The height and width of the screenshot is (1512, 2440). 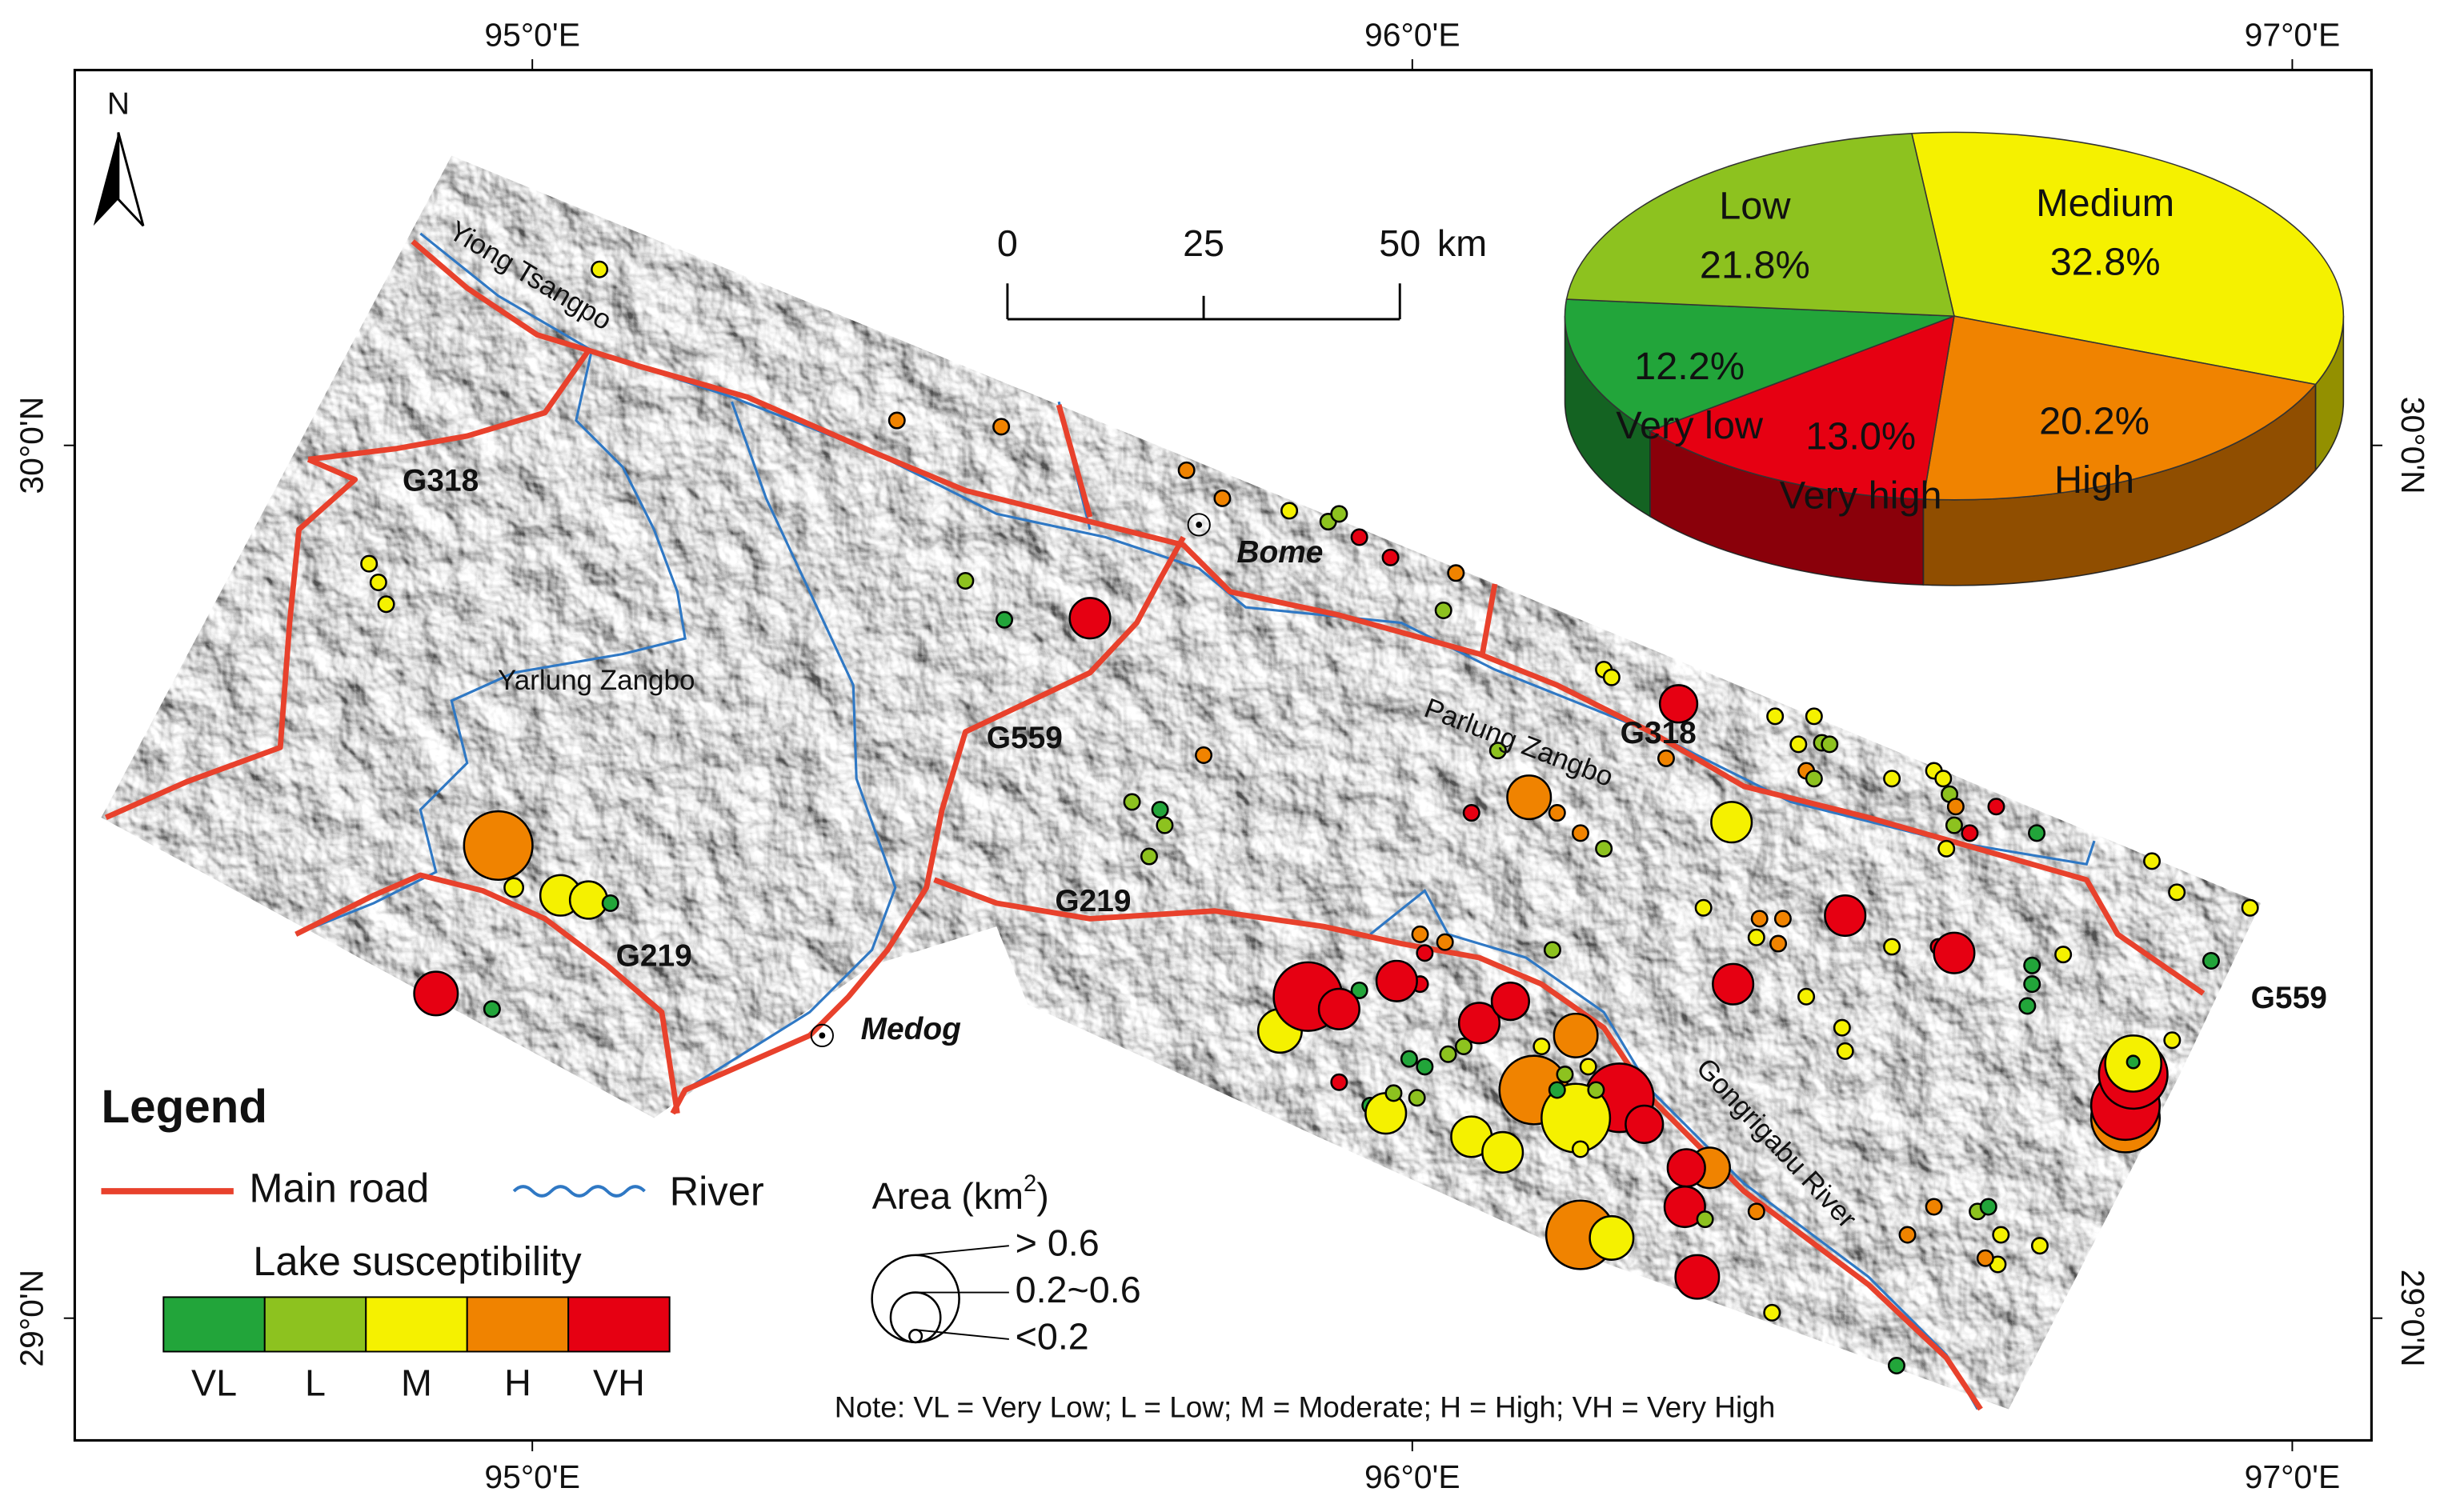 I want to click on lon-label: 97°0'E, so click(x=2293, y=35).